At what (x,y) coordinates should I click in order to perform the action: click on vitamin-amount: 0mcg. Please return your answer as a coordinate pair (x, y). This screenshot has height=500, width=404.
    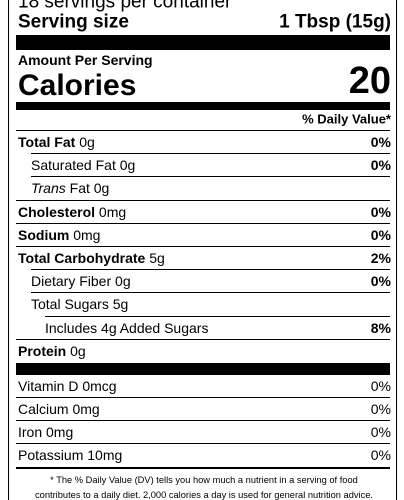
    Looking at the image, I should click on (99, 386).